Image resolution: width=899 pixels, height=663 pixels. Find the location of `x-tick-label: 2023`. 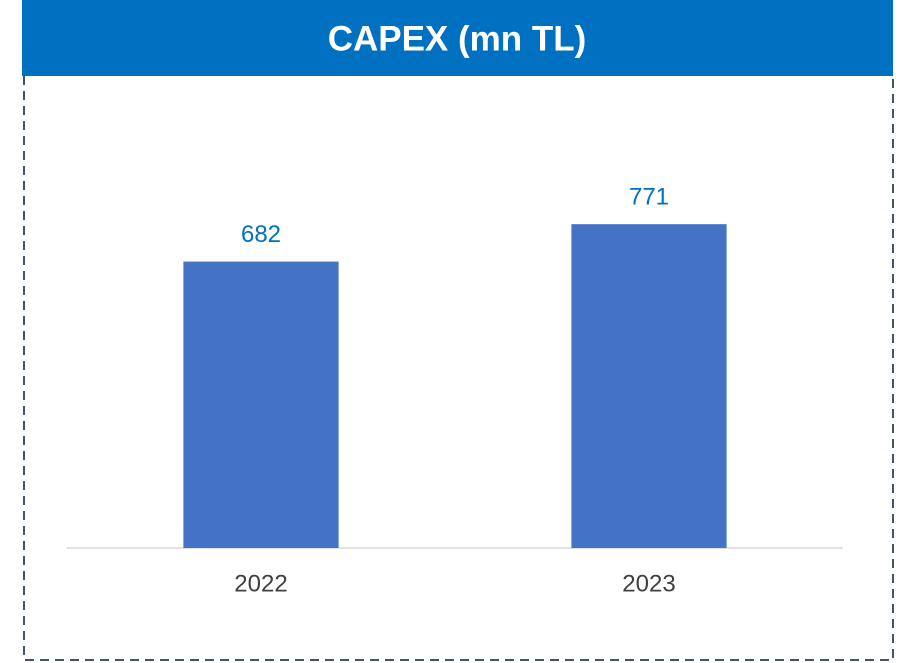

x-tick-label: 2023 is located at coordinates (648, 583).